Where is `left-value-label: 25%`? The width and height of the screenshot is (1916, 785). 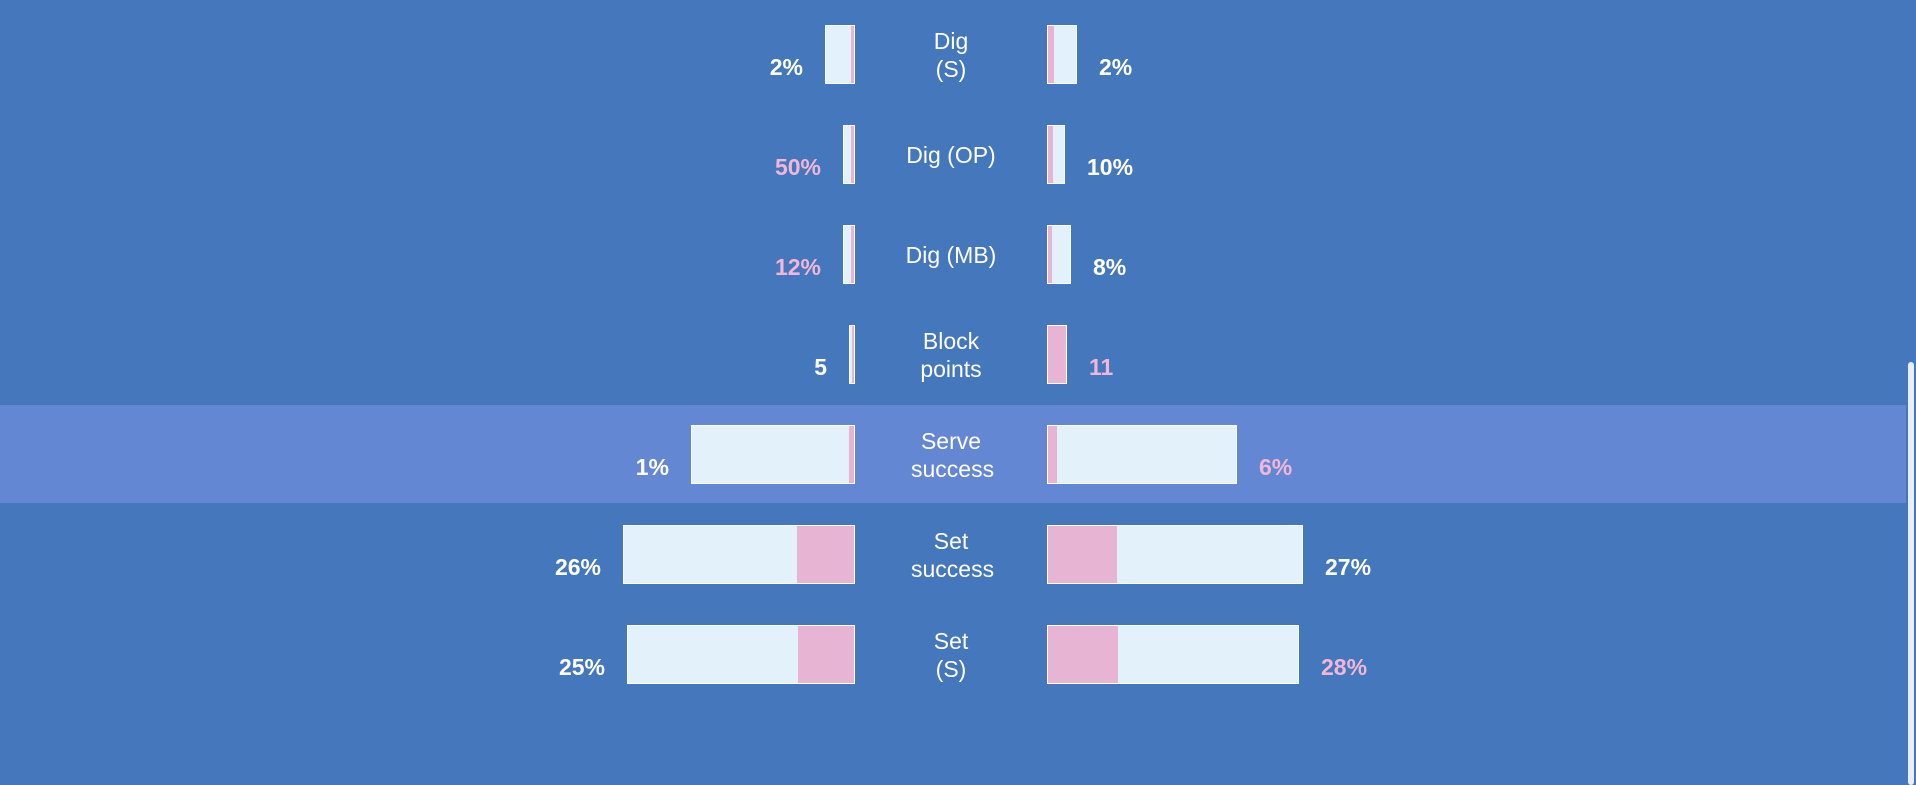 left-value-label: 25% is located at coordinates (581, 667).